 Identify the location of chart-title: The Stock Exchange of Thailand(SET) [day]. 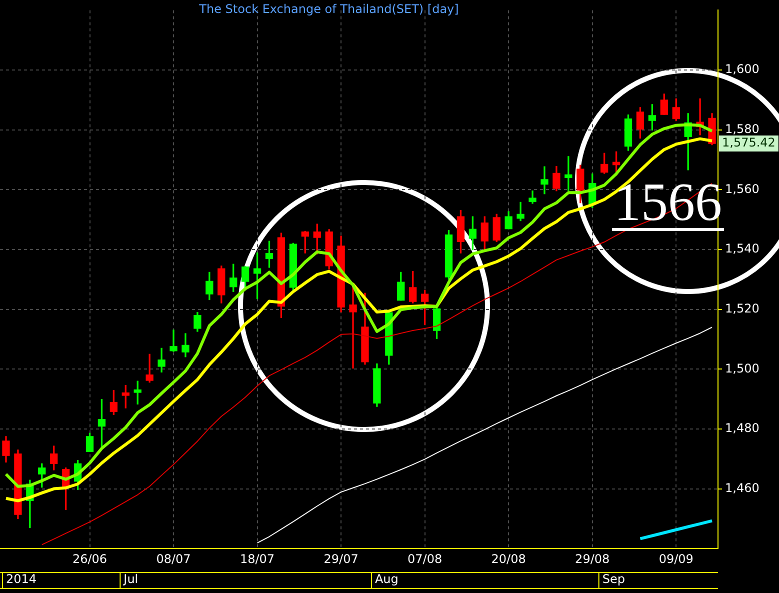
(328, 9).